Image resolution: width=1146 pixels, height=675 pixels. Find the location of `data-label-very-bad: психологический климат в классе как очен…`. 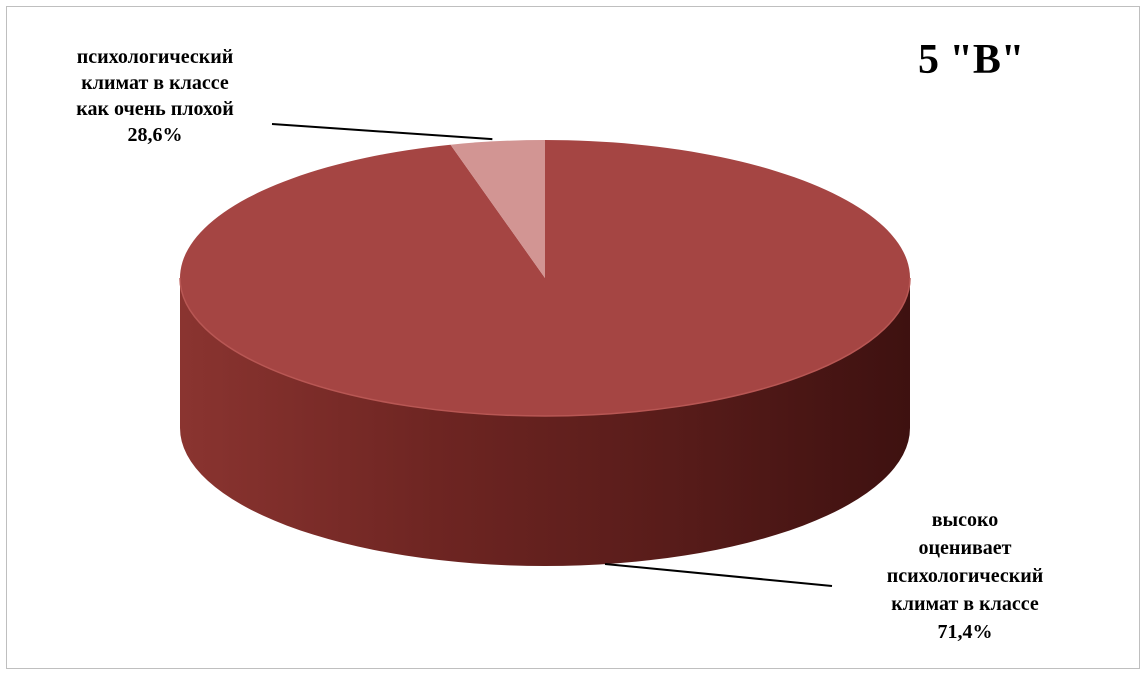

data-label-very-bad: психологический климат в классе как очен… is located at coordinates (155, 96).